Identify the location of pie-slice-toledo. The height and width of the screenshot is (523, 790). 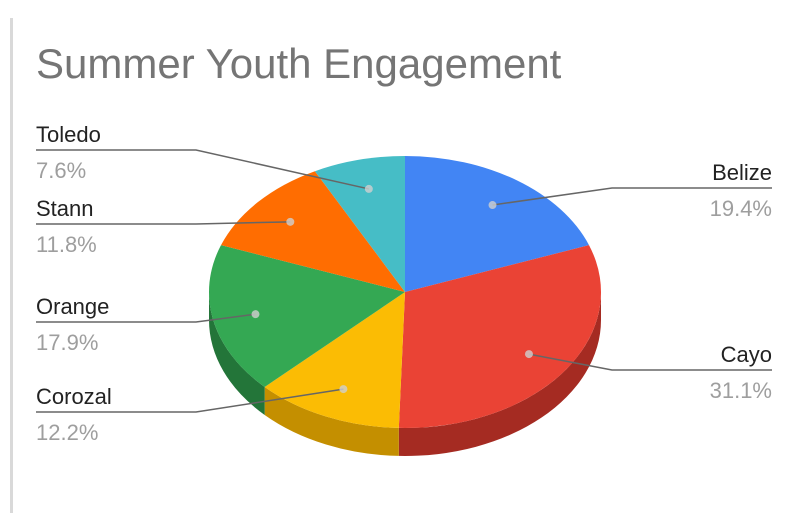
(359, 224).